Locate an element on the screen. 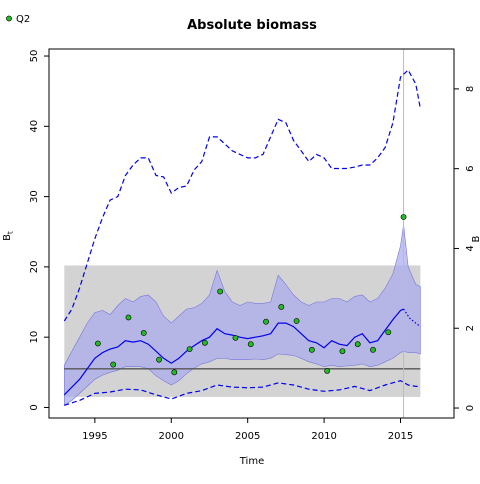 The width and height of the screenshot is (480, 484). y-tick-label: 20 is located at coordinates (34, 267).